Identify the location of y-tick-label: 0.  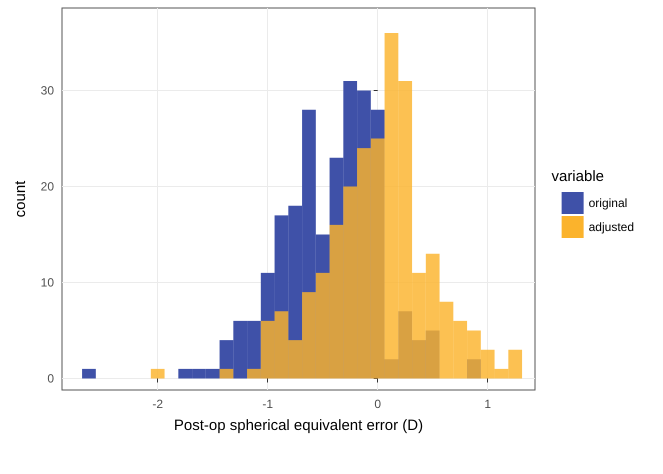
(50, 378).